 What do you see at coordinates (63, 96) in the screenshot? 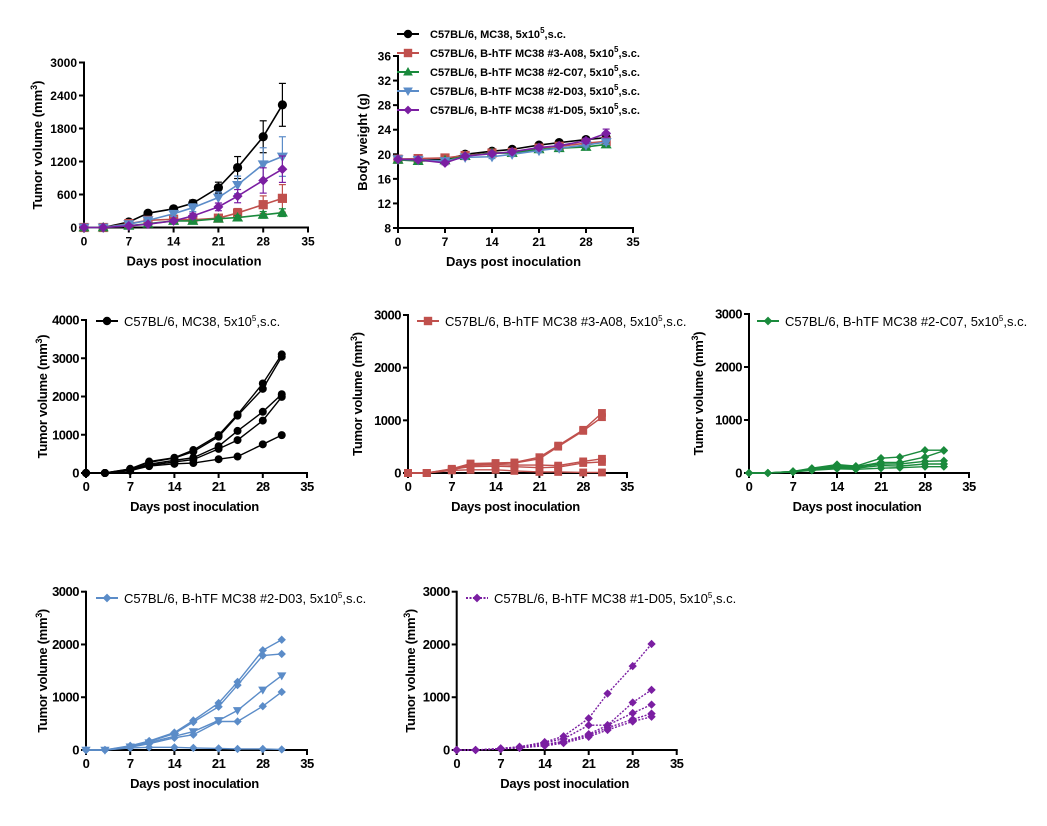
I see `y-tick-label: 2400` at bounding box center [63, 96].